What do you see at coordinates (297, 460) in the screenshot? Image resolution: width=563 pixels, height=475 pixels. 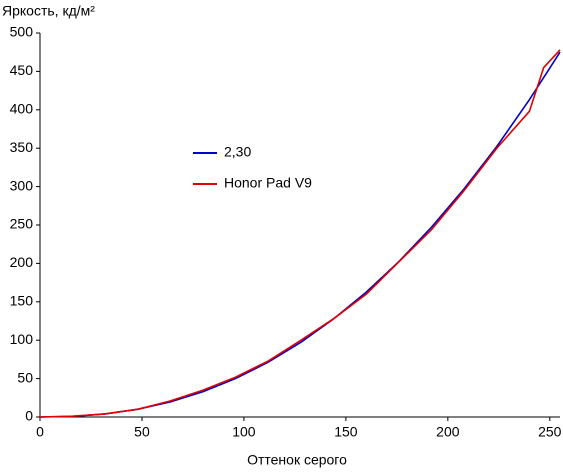 I see `x-axis-label: Оттенок серого` at bounding box center [297, 460].